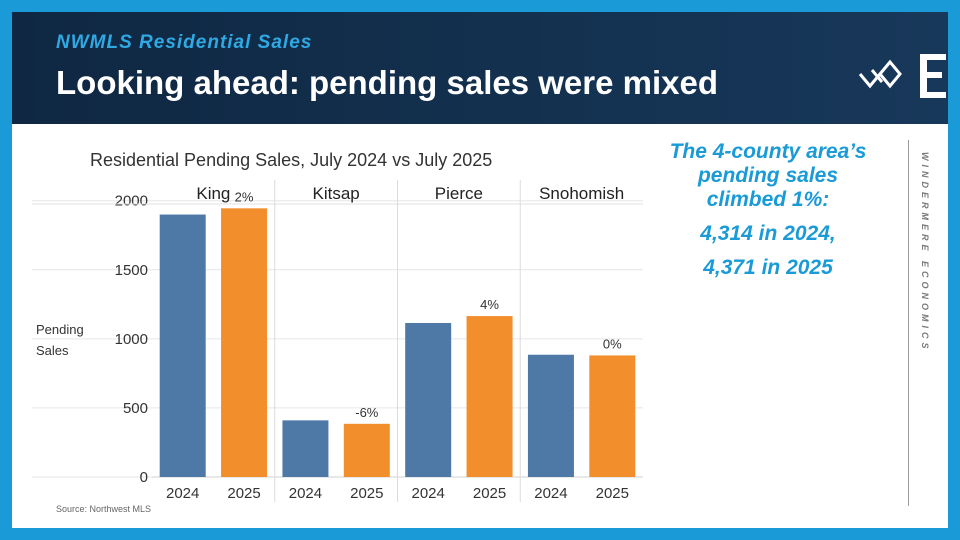  What do you see at coordinates (144, 477) in the screenshot?
I see `y-tick-label: 0` at bounding box center [144, 477].